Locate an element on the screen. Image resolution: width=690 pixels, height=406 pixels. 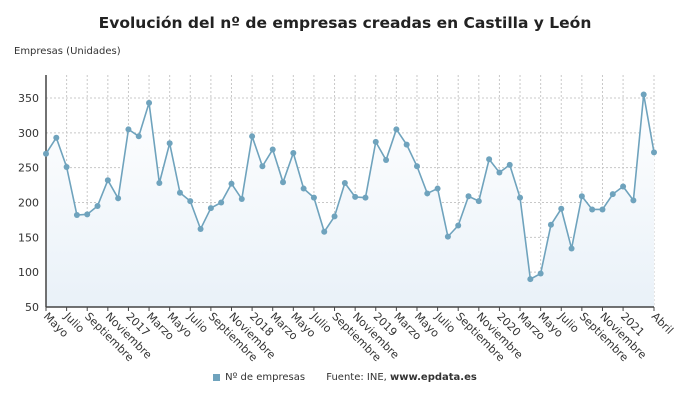
legend-label: Nº de empresas is located at coordinates (265, 377).